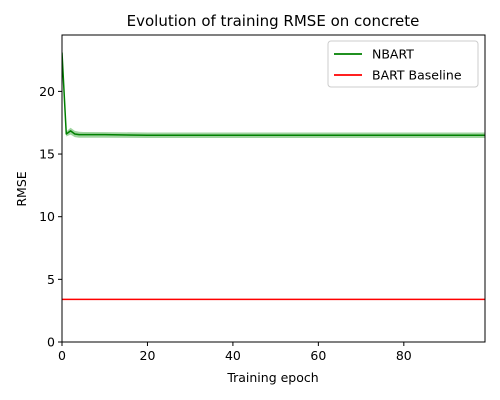 The image size is (500, 400). What do you see at coordinates (21, 188) in the screenshot?
I see `y-axis-label: RMSE` at bounding box center [21, 188].